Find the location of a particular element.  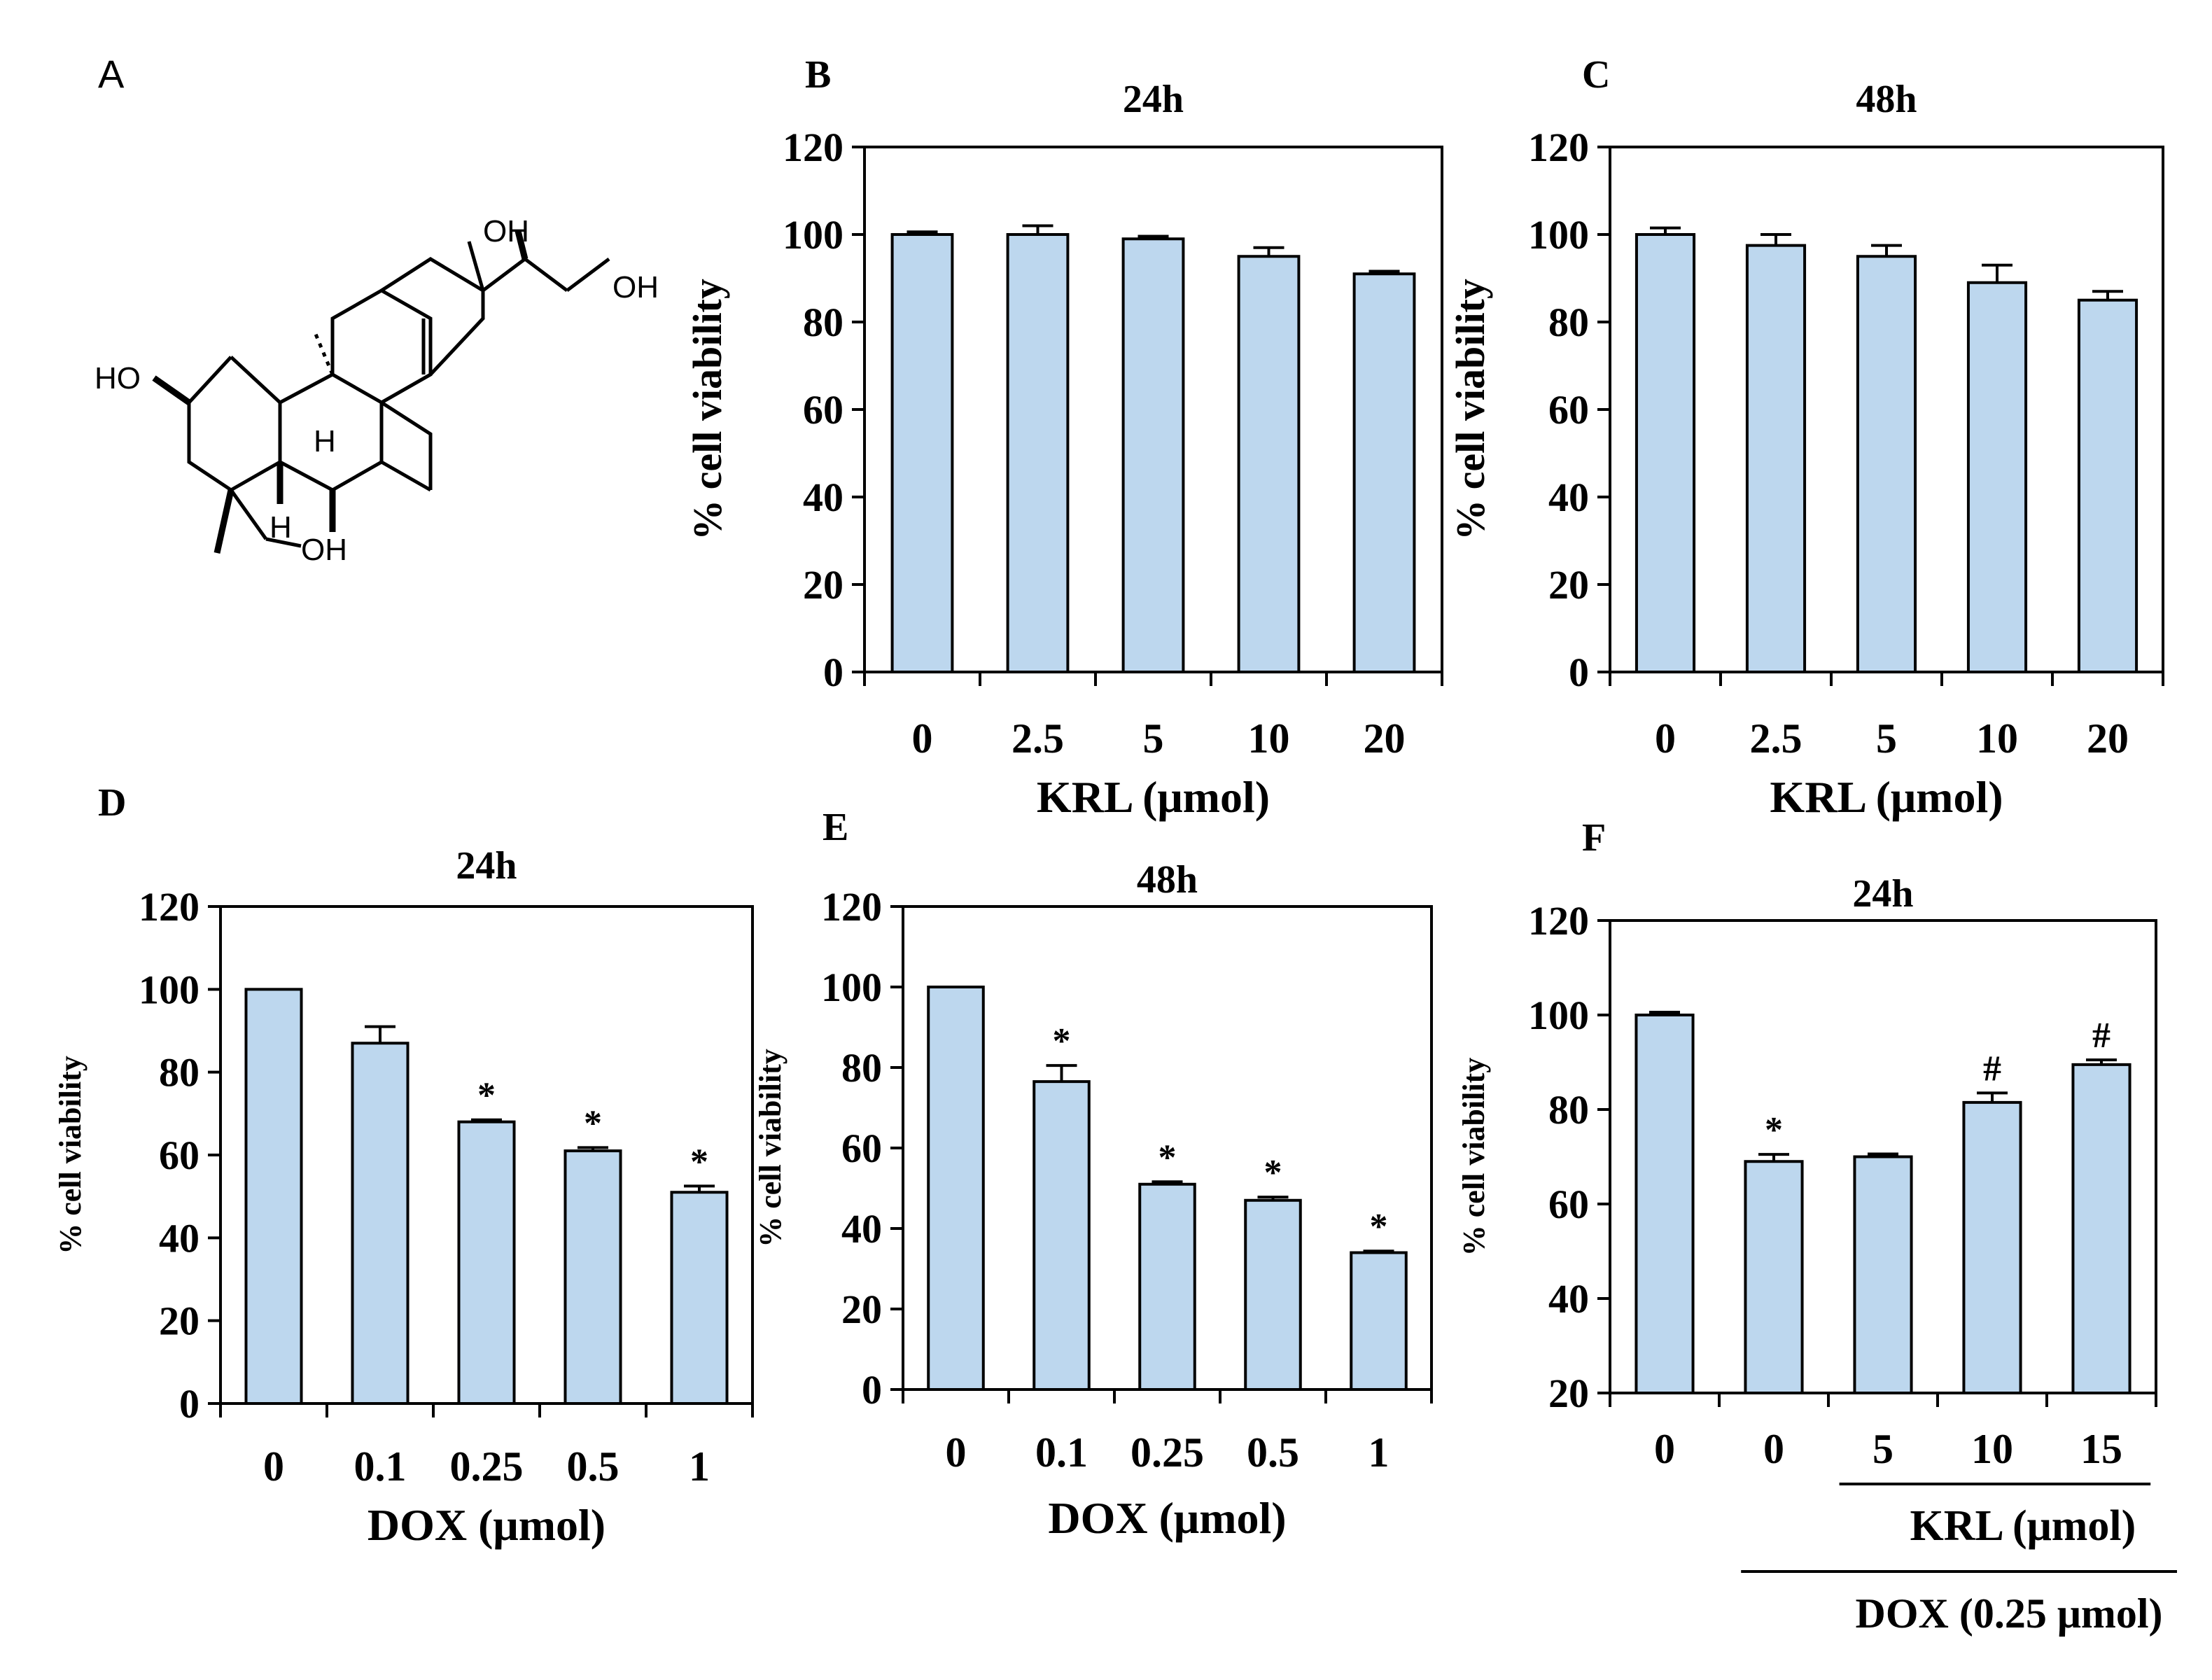

label-oh-bottom: OH is located at coordinates (324, 550).